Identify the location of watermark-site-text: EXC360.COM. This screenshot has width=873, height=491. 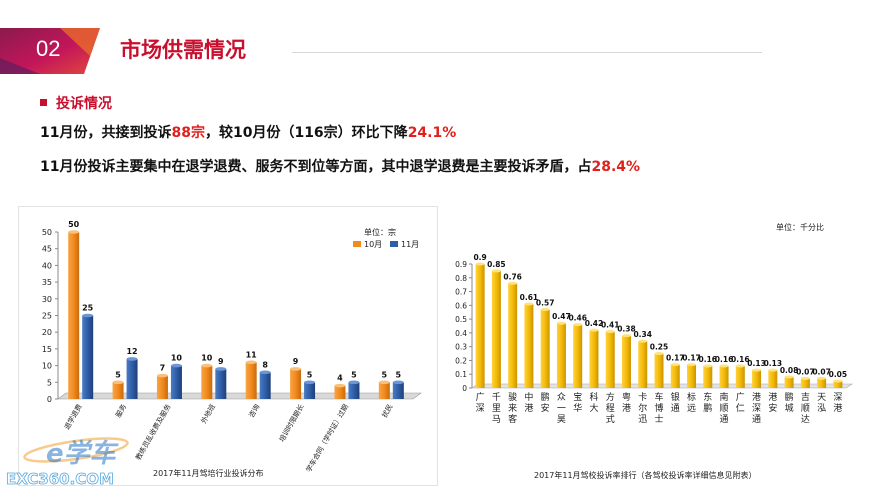
(60, 479).